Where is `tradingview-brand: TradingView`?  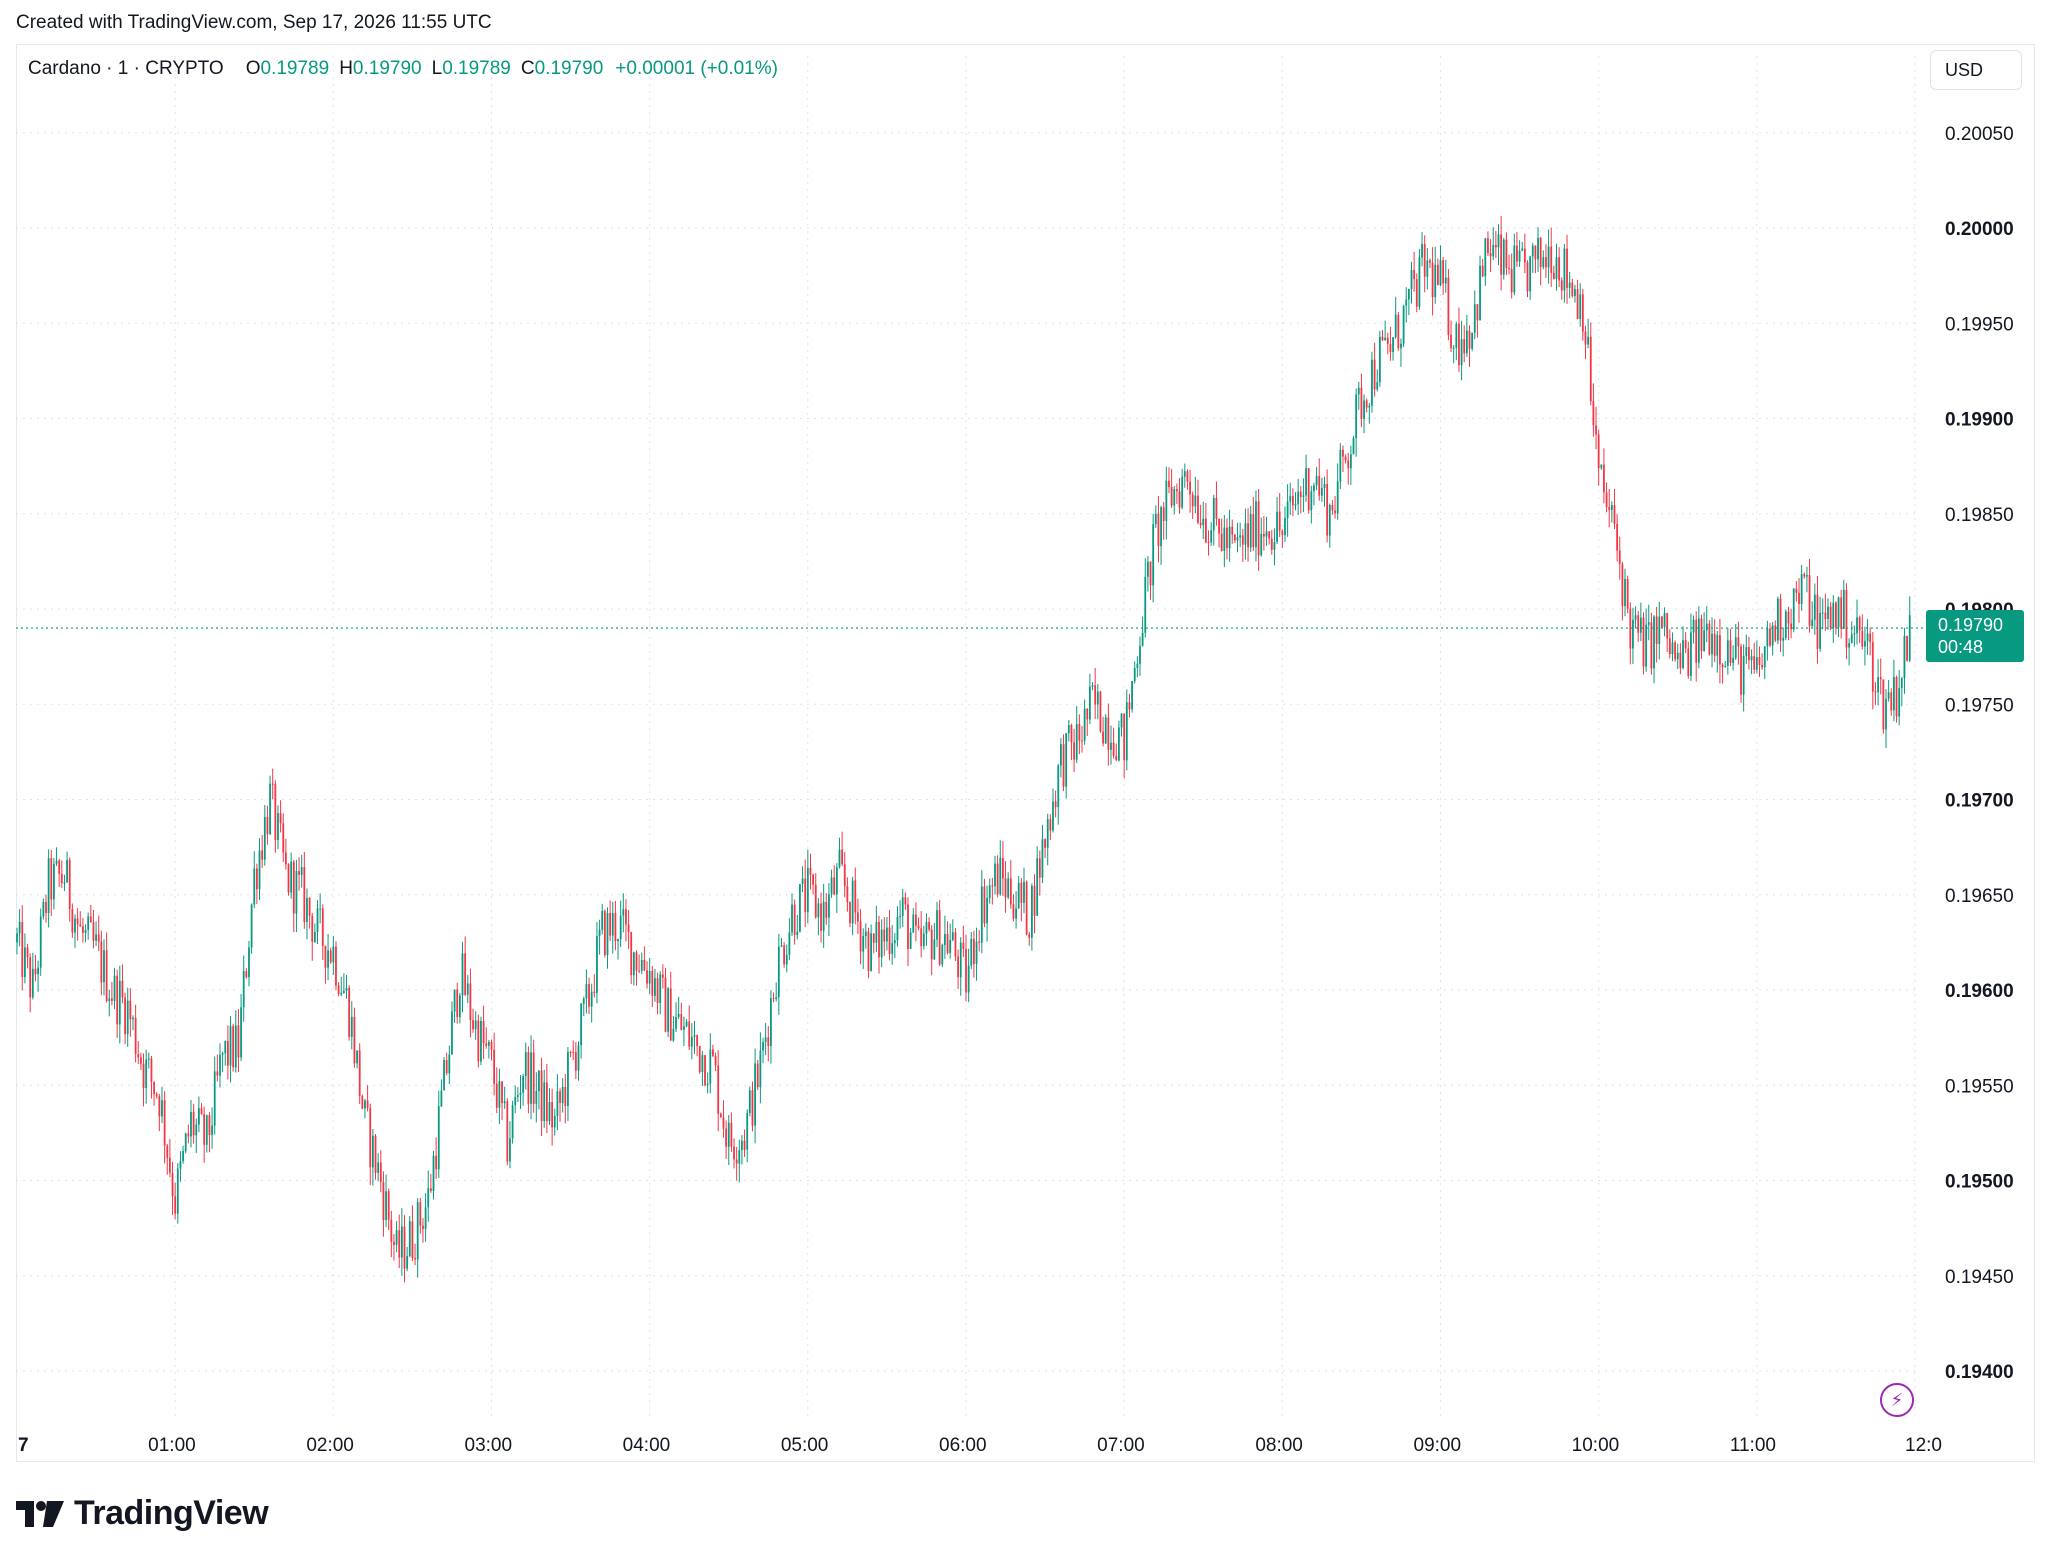
tradingview-brand: TradingView is located at coordinates (142, 1513).